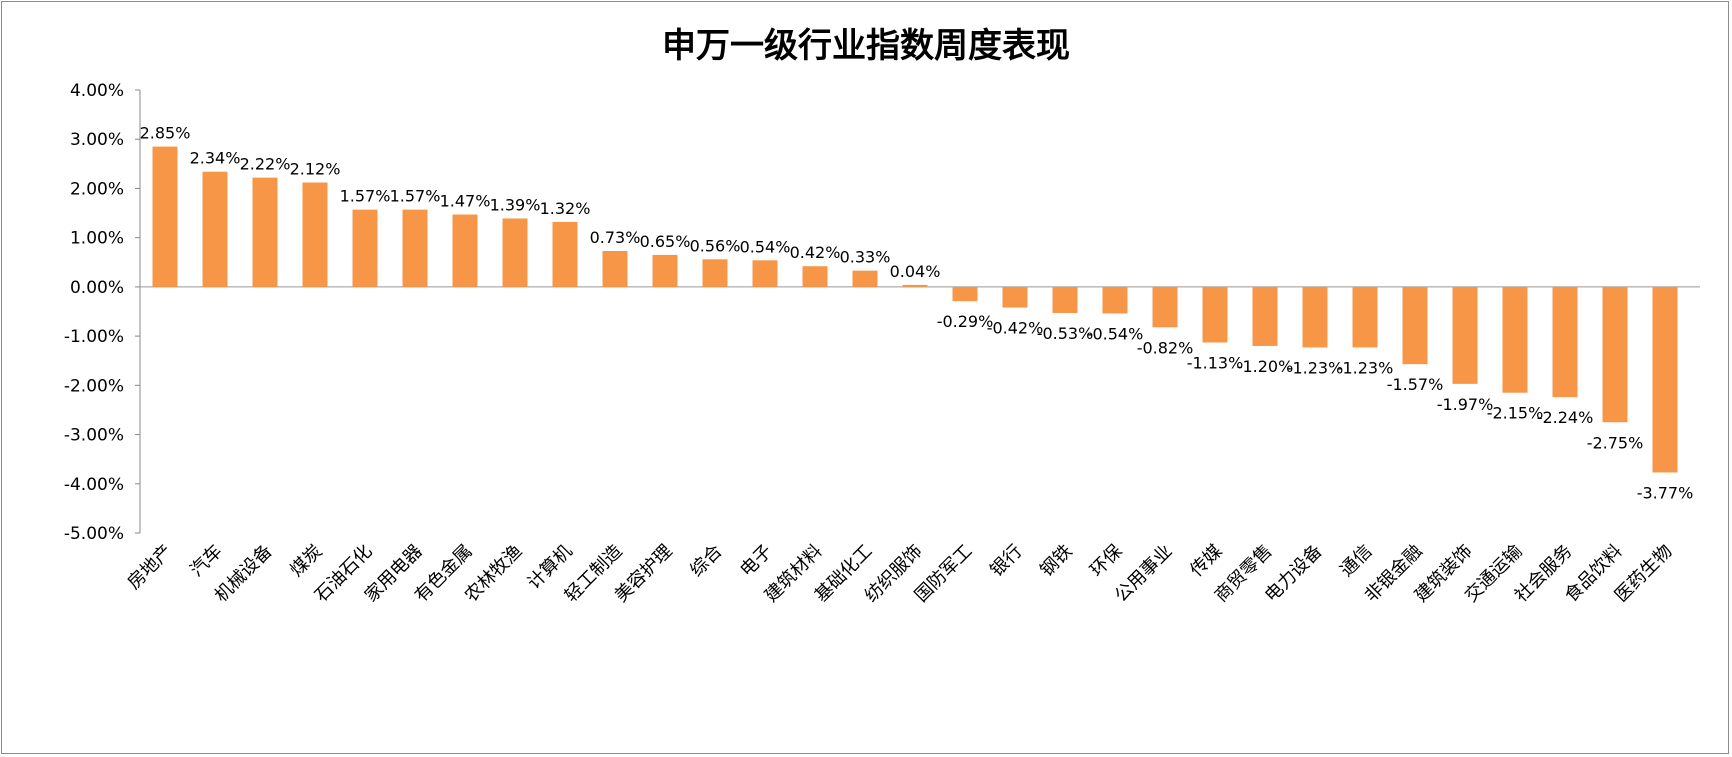 This screenshot has height=757, width=1732. Describe the element at coordinates (1115, 333) in the screenshot. I see `data-label: -0.54%` at that location.